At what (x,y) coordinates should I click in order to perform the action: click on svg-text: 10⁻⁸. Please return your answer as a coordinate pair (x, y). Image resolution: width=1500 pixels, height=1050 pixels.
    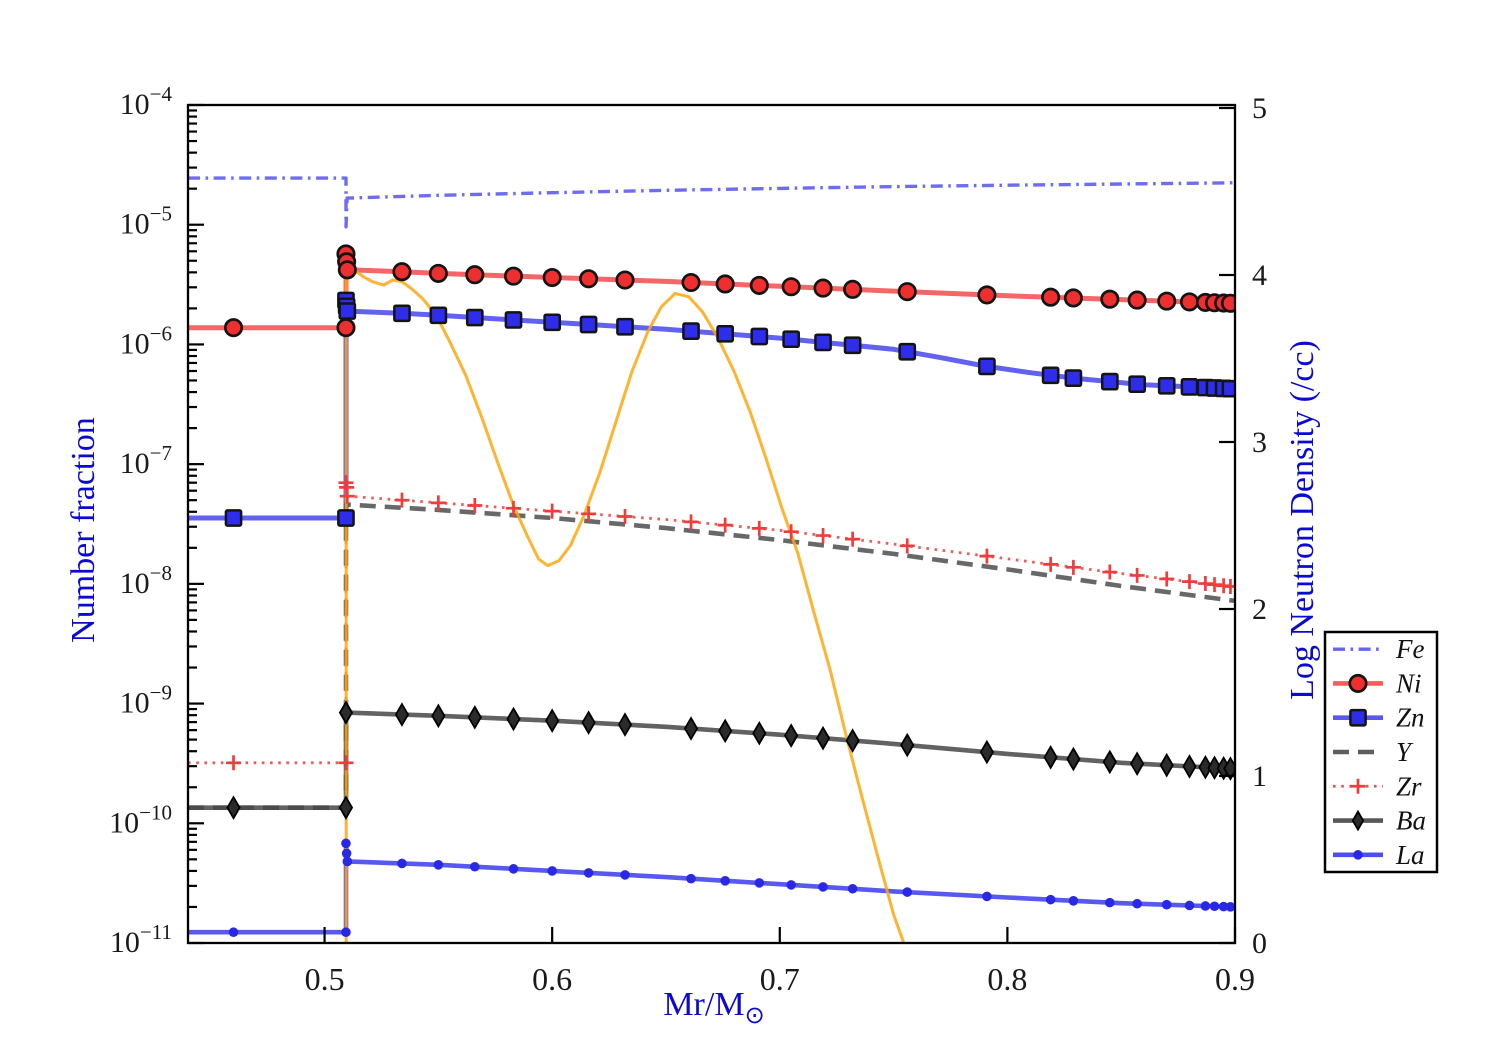
    Looking at the image, I should click on (146, 580).